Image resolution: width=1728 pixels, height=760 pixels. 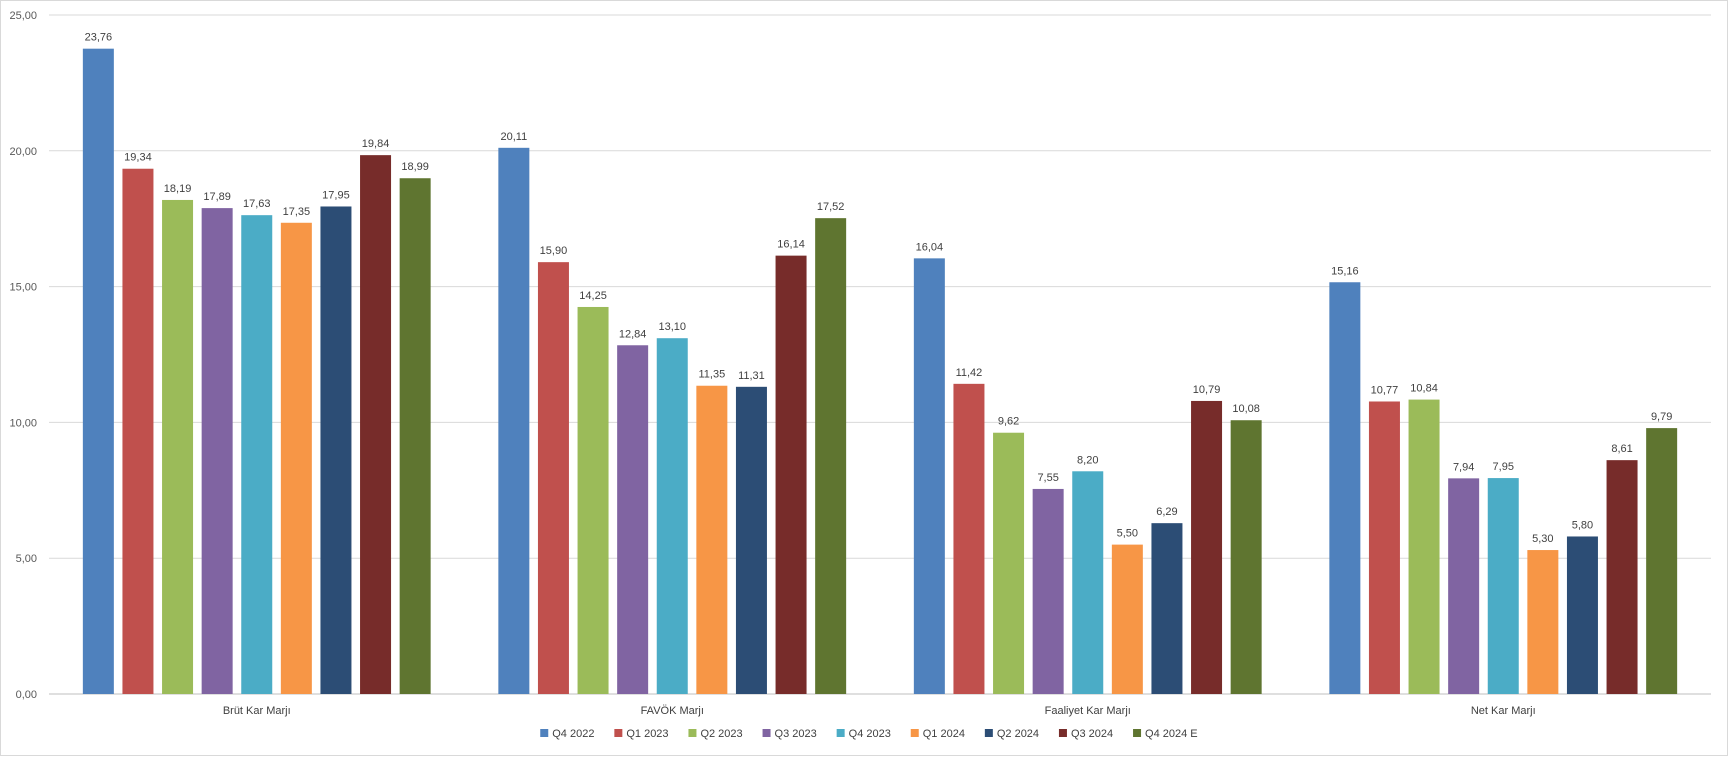 What do you see at coordinates (672, 327) in the screenshot?
I see `data-label: 13,10` at bounding box center [672, 327].